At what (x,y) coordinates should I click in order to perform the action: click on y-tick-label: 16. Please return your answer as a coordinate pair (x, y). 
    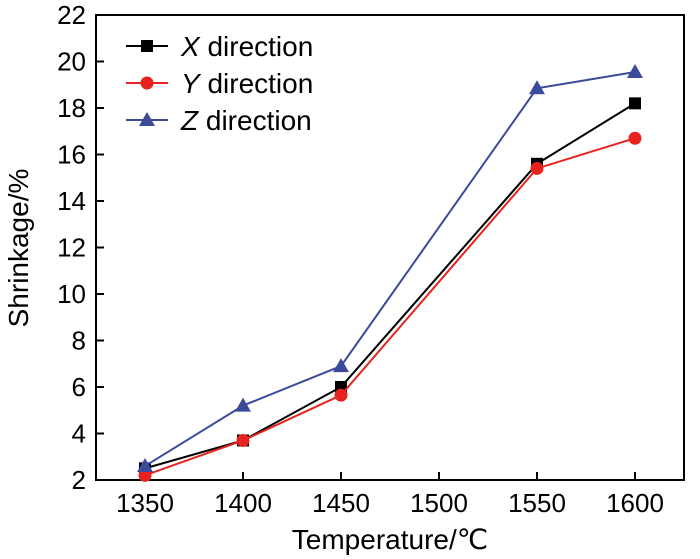
    Looking at the image, I should click on (71, 155).